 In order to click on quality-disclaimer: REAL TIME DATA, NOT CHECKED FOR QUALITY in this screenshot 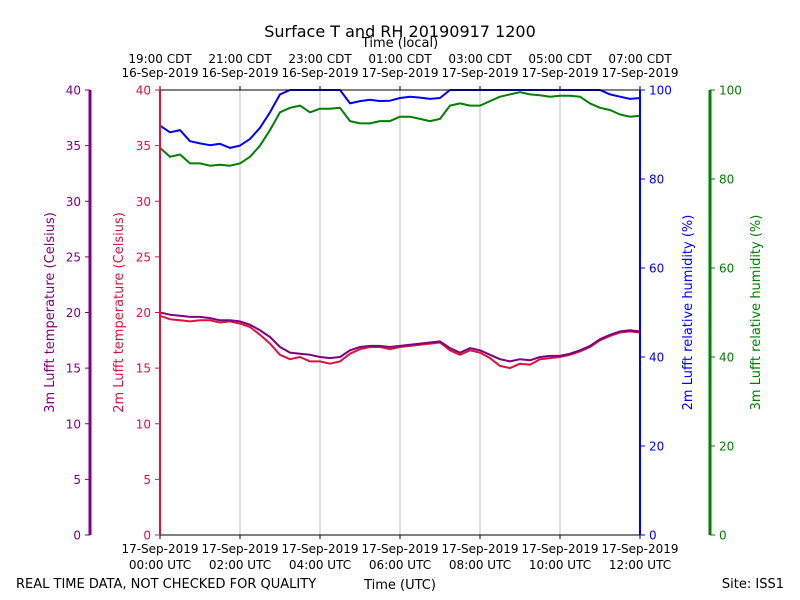, I will do `click(166, 584)`.